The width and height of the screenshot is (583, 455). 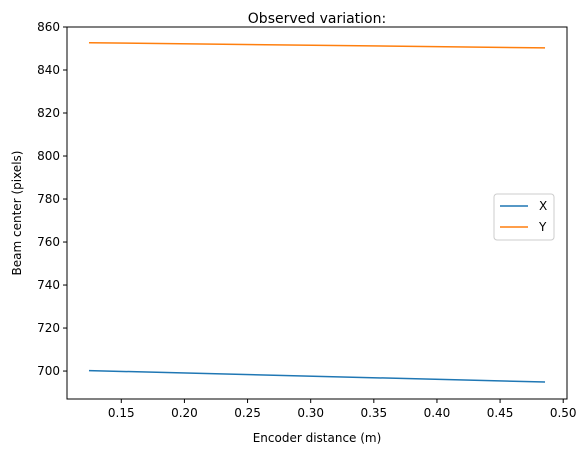 I want to click on y-axis: 700 720 740 760 780 800 820 840 860, so click(x=52, y=199).